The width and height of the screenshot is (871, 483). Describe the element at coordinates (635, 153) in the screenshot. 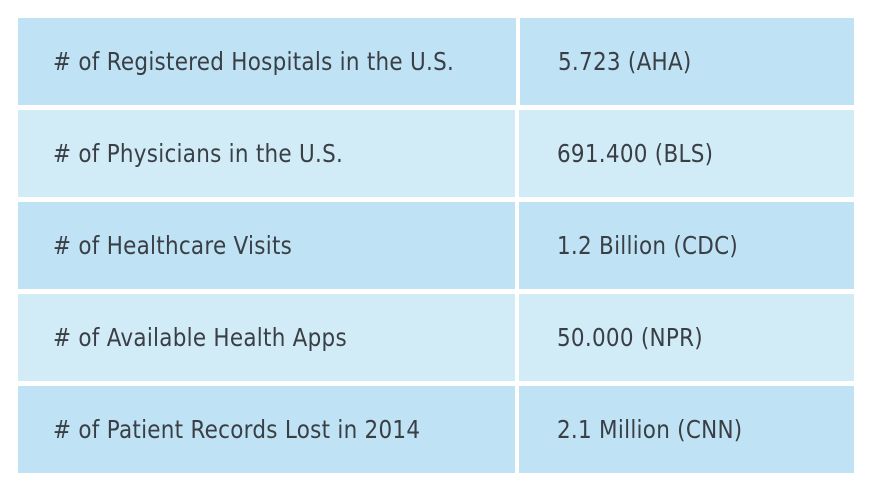

I see `row-value: 691.400 (BLS)` at that location.